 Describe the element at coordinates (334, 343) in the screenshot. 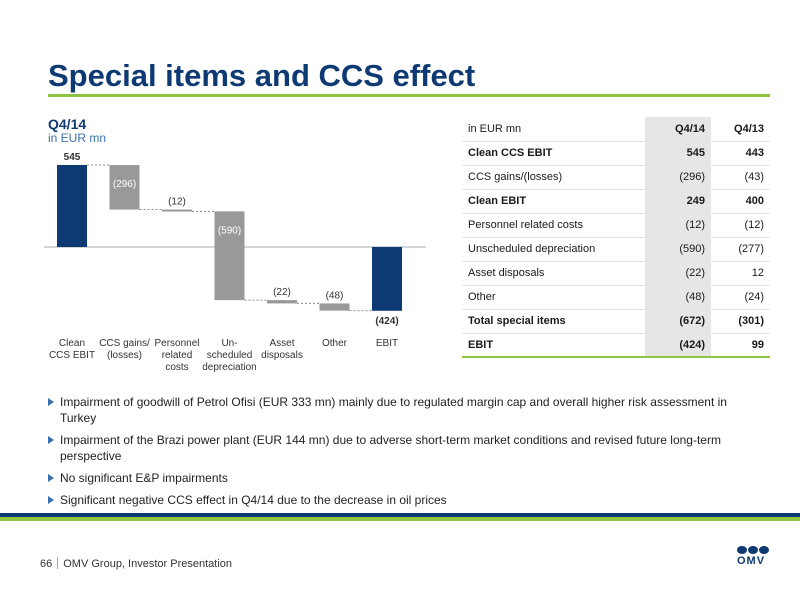

I see `category-label: Other` at that location.